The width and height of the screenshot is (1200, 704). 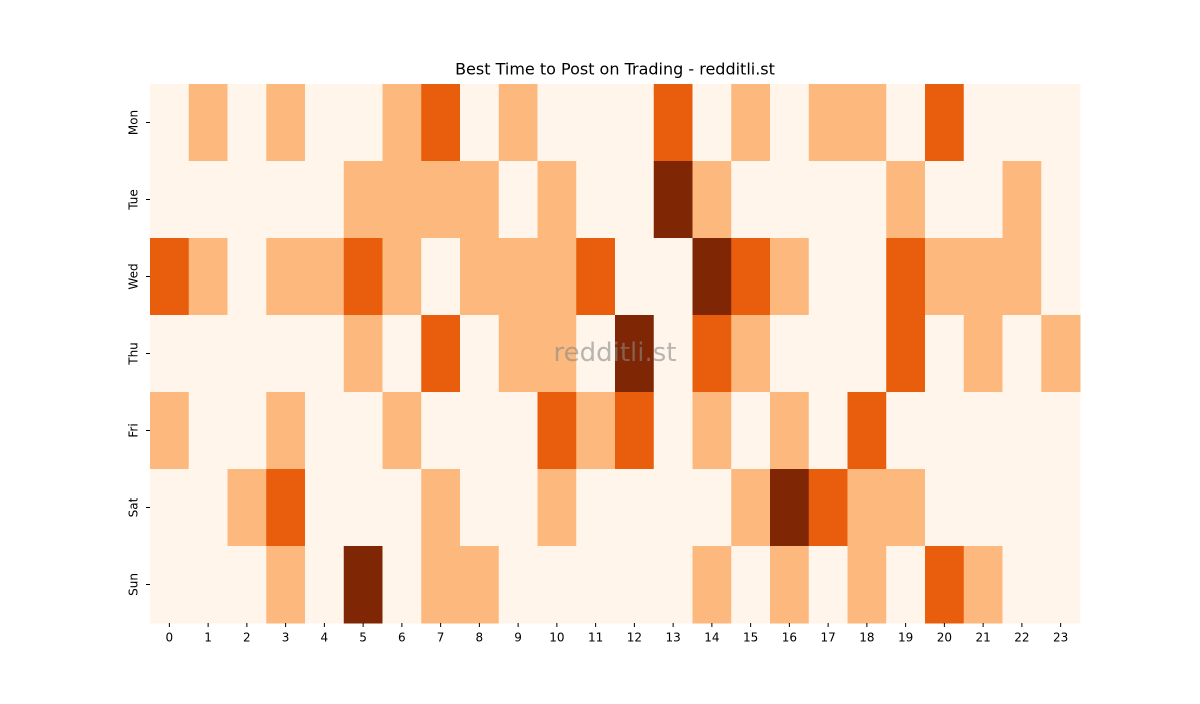 I want to click on y-tick-label: Tue, so click(x=134, y=200).